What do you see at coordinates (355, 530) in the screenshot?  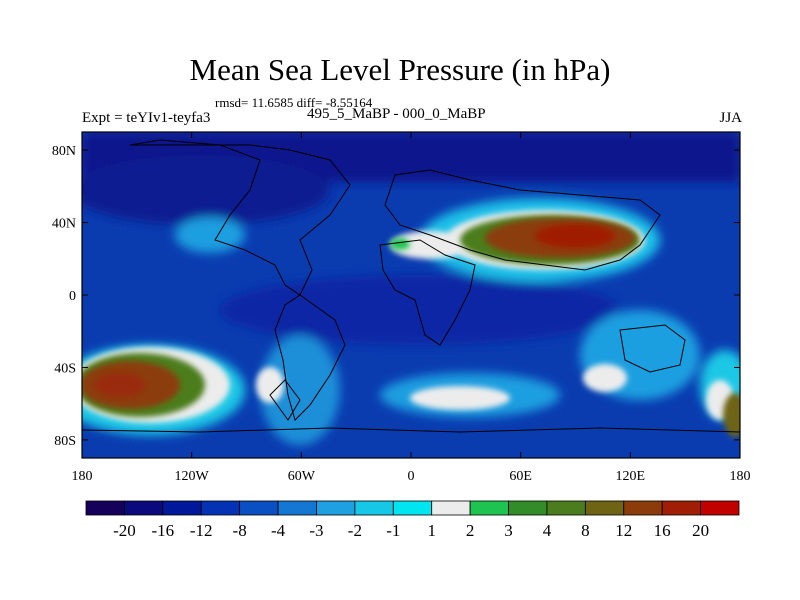 I see `colorbar-label: -2` at bounding box center [355, 530].